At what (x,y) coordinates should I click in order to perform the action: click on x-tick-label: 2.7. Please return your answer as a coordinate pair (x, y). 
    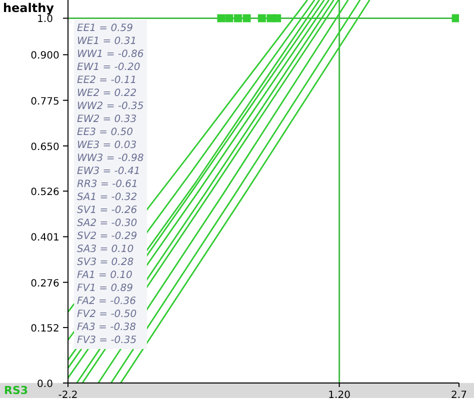
    Looking at the image, I should click on (459, 395).